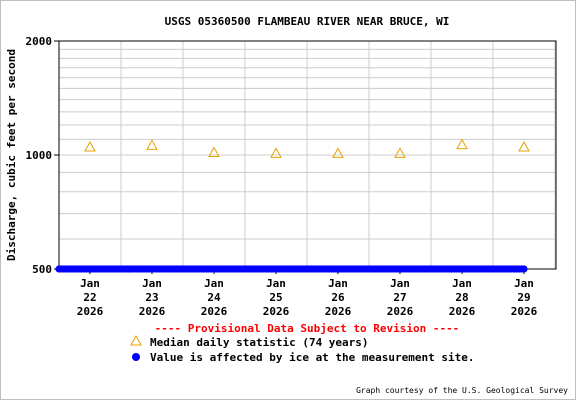 The height and width of the screenshot is (401, 576). I want to click on x-tick-label: 29, so click(523, 297).